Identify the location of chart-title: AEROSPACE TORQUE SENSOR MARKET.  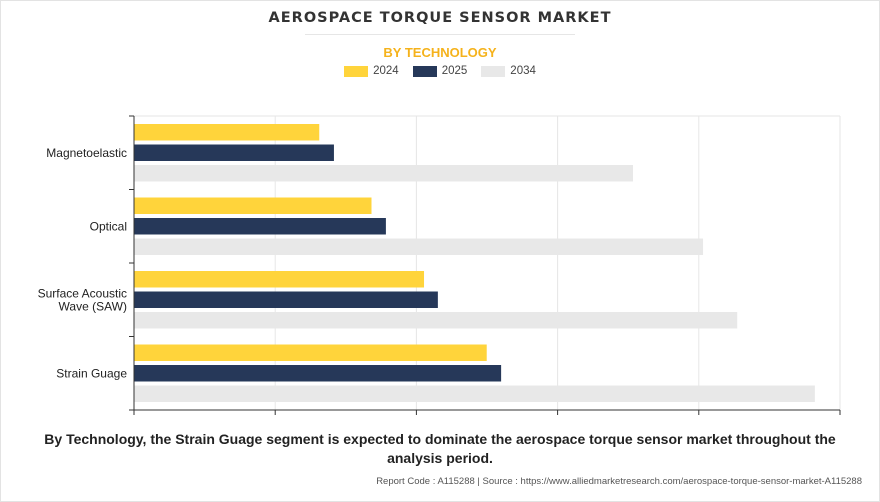
(440, 18).